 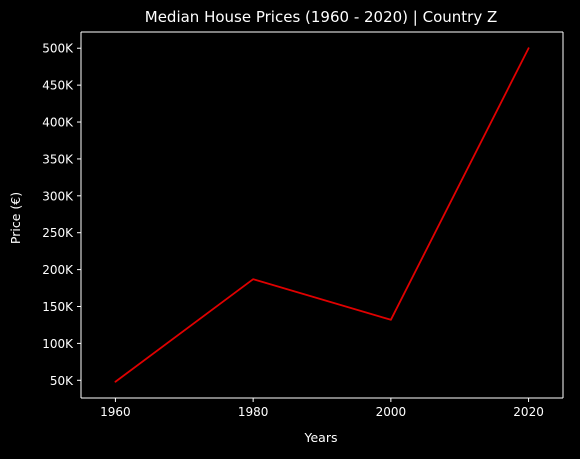 I want to click on x-axis-label: Years, so click(x=321, y=437).